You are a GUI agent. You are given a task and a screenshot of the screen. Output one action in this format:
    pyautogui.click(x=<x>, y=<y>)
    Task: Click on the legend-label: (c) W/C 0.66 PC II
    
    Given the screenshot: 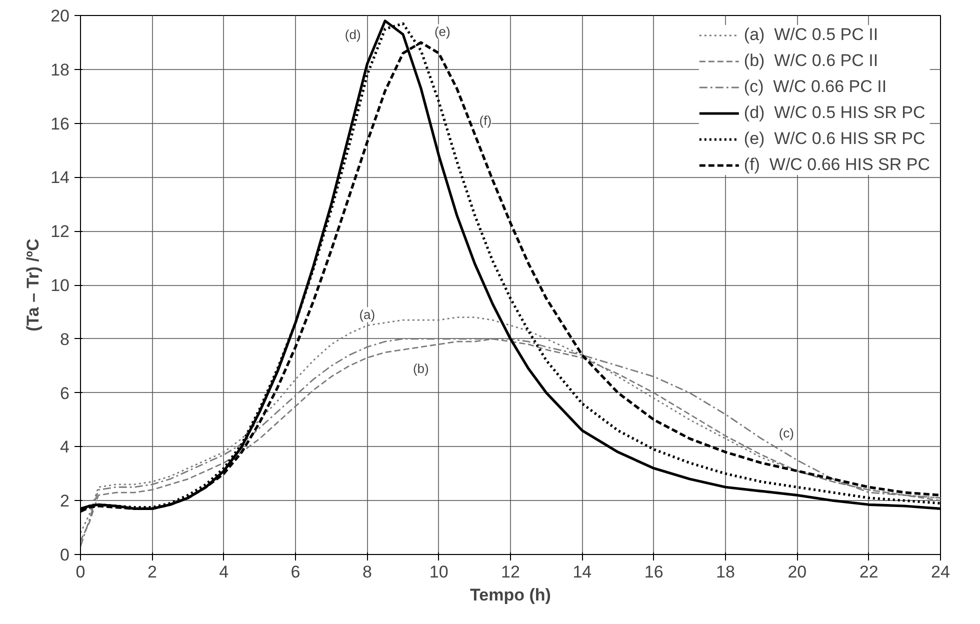 What is the action you would take?
    pyautogui.click(x=815, y=87)
    